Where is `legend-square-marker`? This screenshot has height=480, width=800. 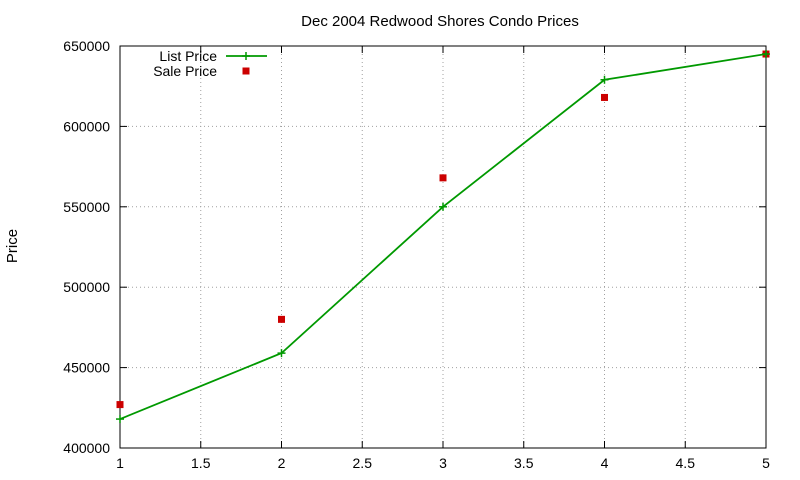 legend-square-marker is located at coordinates (246, 71).